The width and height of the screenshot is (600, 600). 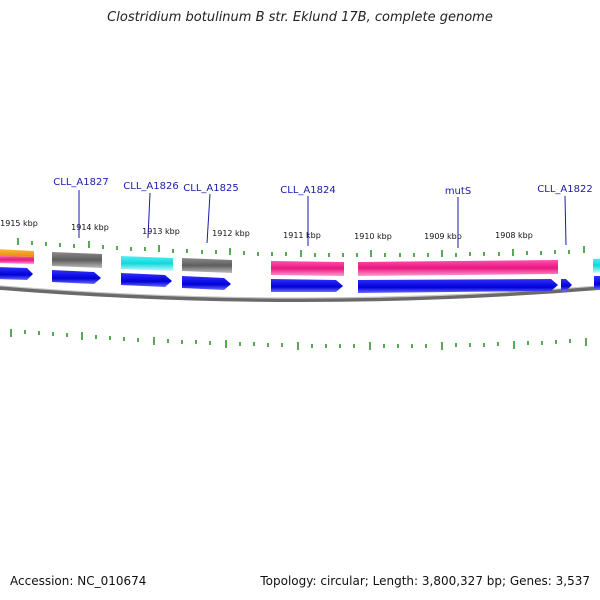 I want to click on backbone-arc, so click(x=300, y=293).